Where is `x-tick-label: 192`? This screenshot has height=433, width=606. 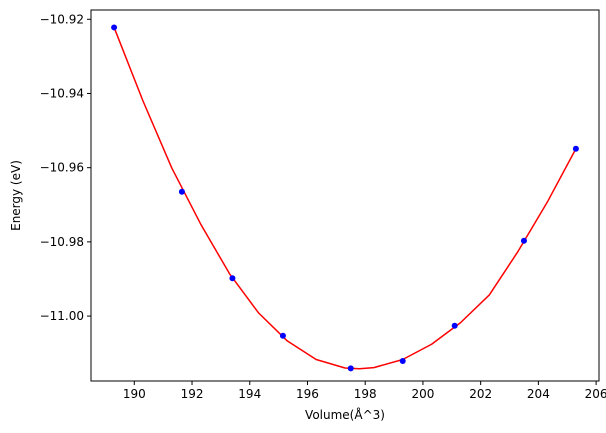
x-tick-label: 192 is located at coordinates (192, 394).